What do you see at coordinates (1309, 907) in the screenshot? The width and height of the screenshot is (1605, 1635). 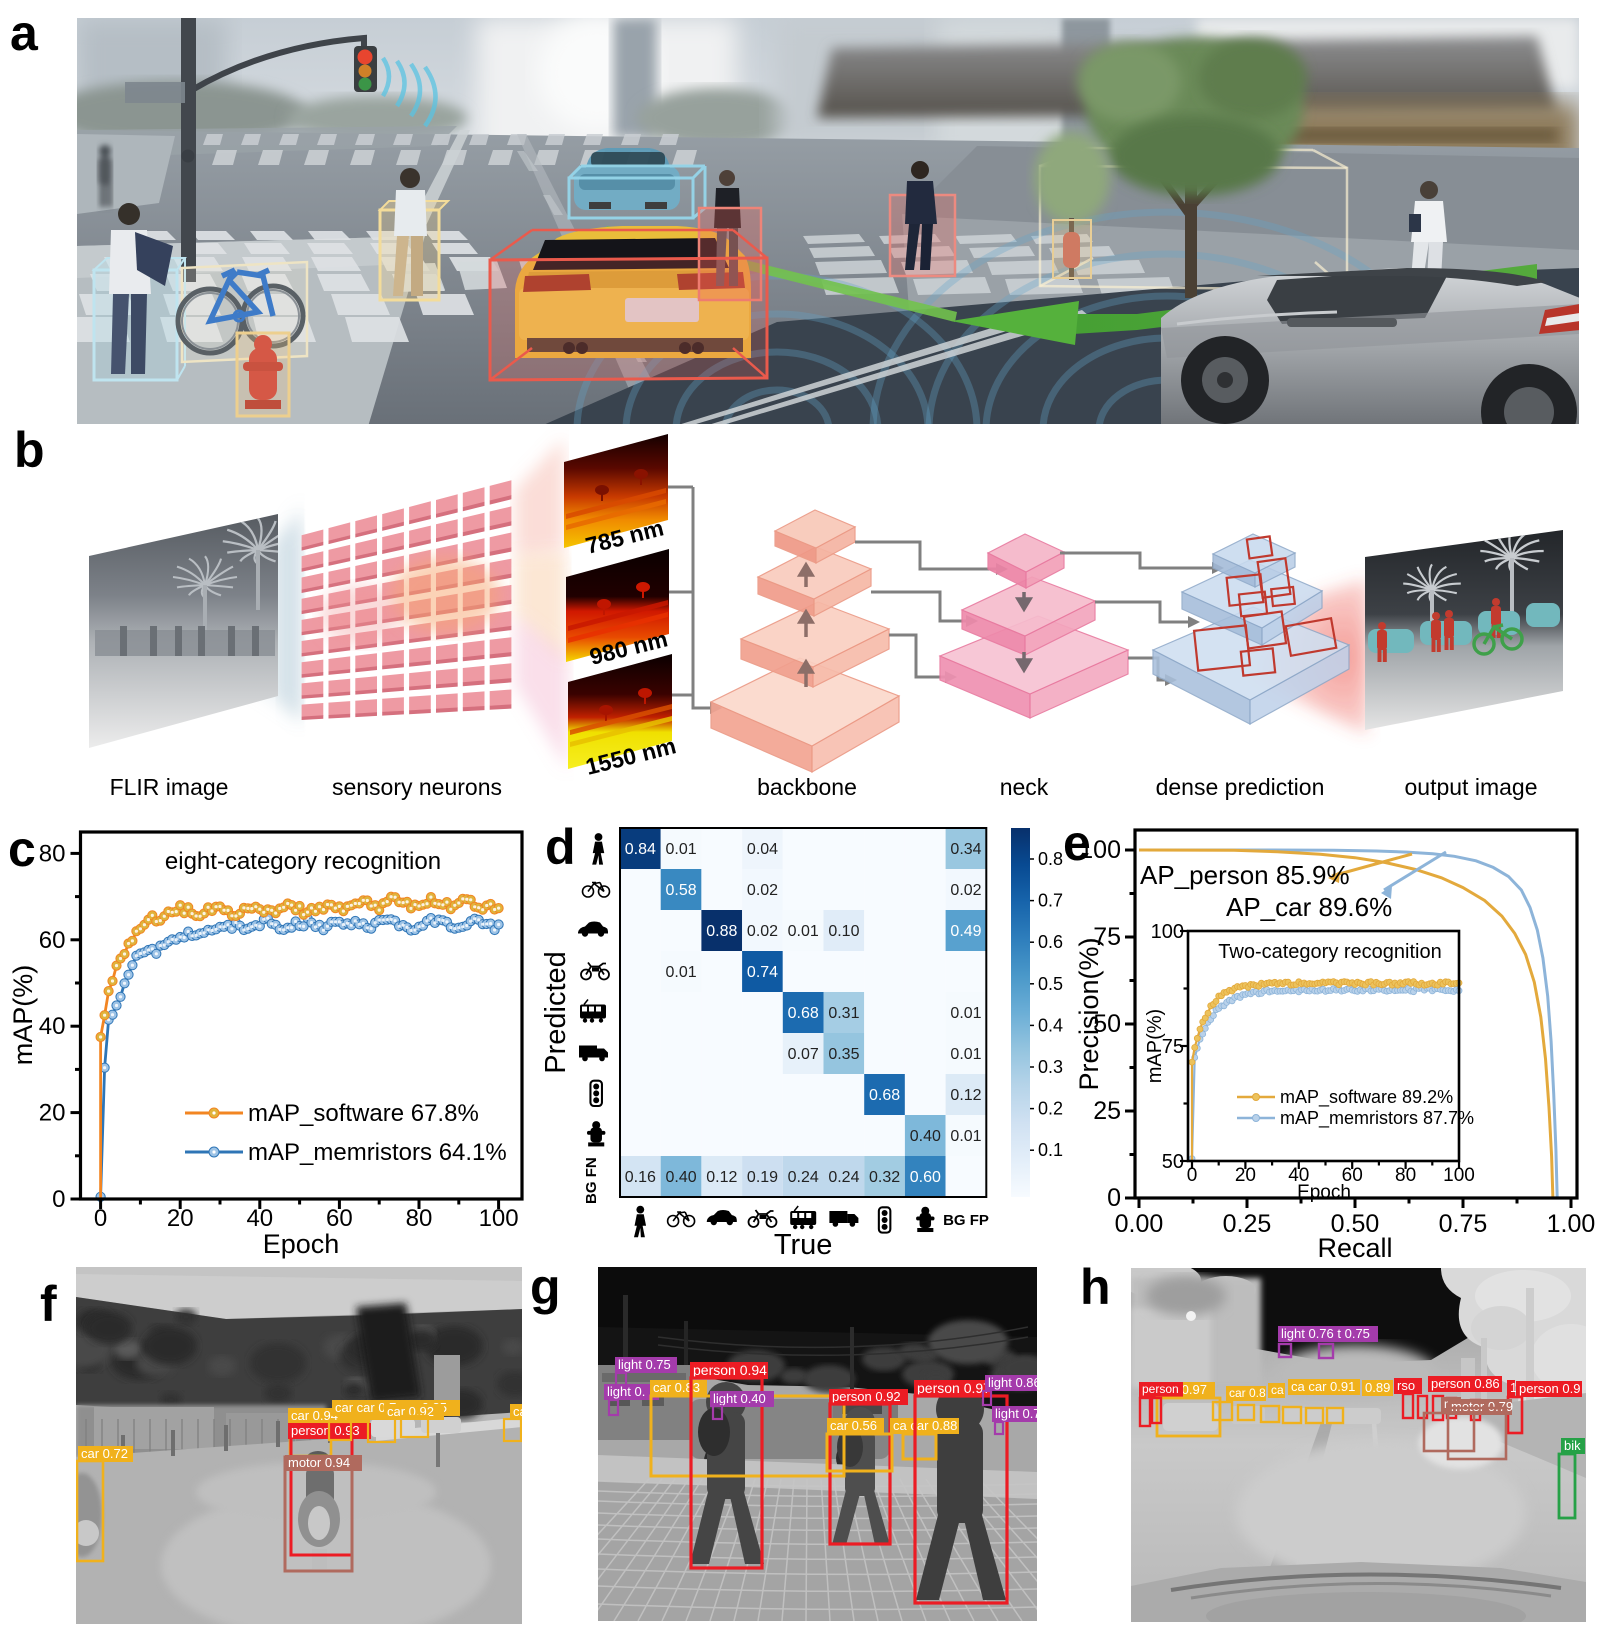 I see `svg-text: AP_car 89.6%` at bounding box center [1309, 907].